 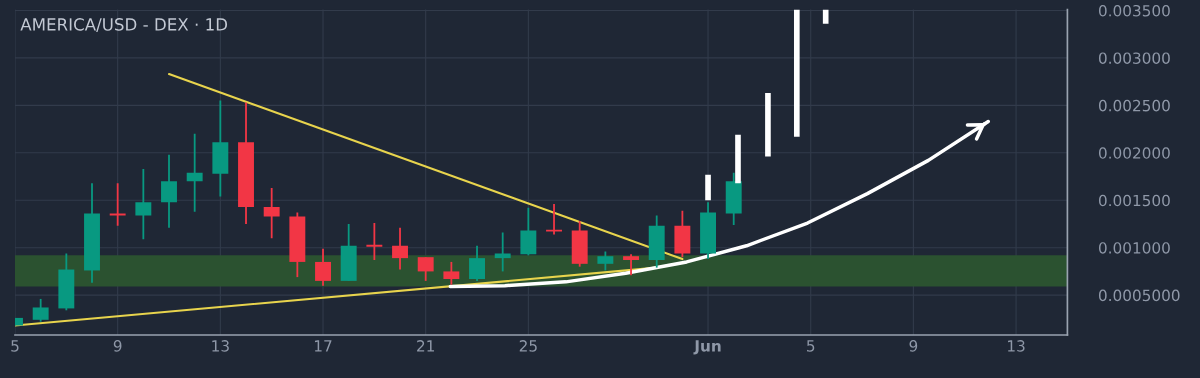 I want to click on y-tick-label: 0.001500, so click(x=1134, y=200).